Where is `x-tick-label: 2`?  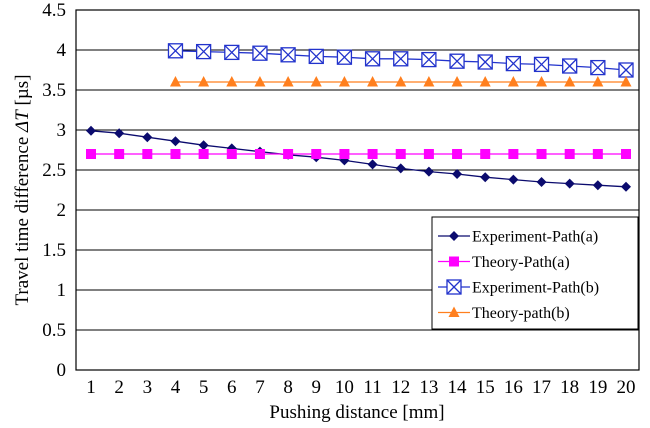 x-tick-label: 2 is located at coordinates (119, 387).